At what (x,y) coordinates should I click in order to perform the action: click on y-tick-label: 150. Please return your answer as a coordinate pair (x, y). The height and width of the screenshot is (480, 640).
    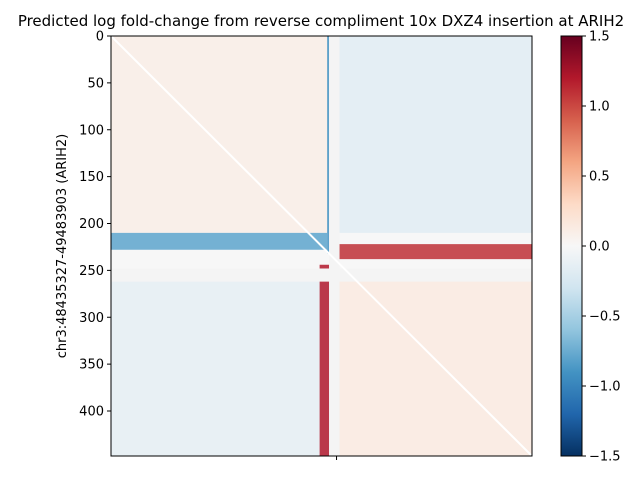
    Looking at the image, I should click on (91, 177).